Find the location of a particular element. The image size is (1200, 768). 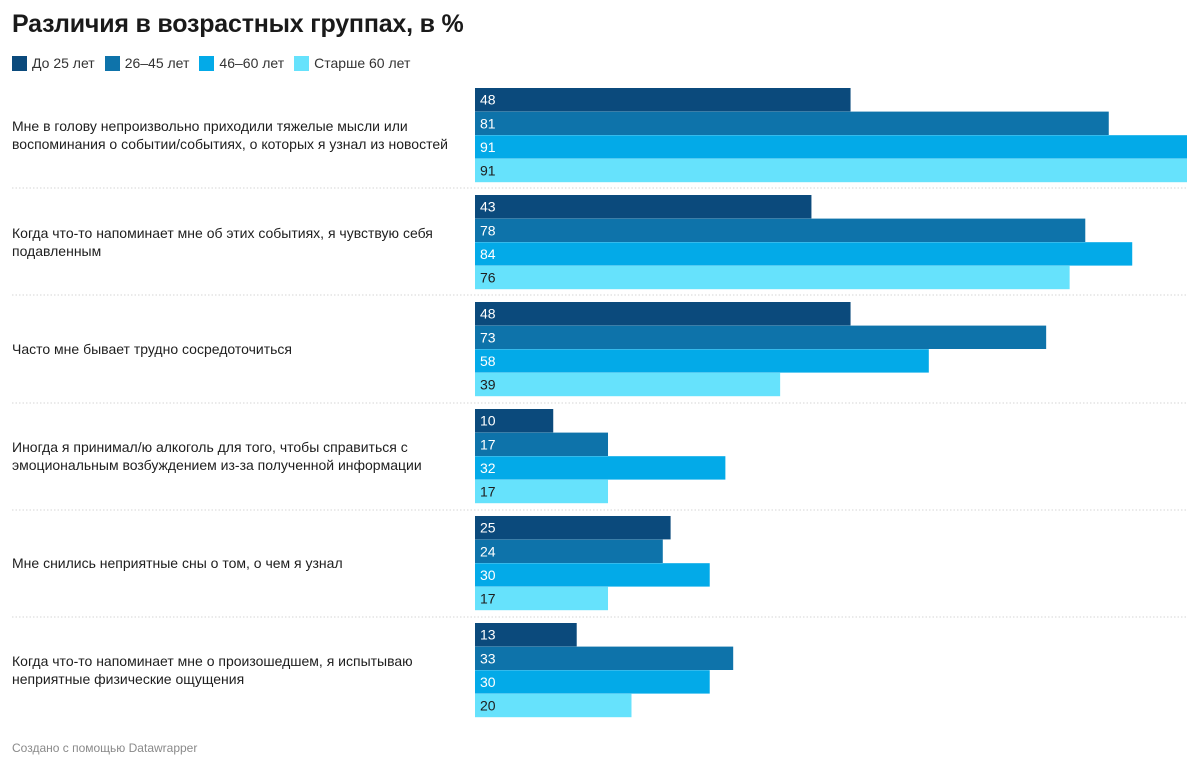

bar-value-label: 20 is located at coordinates (488, 706).